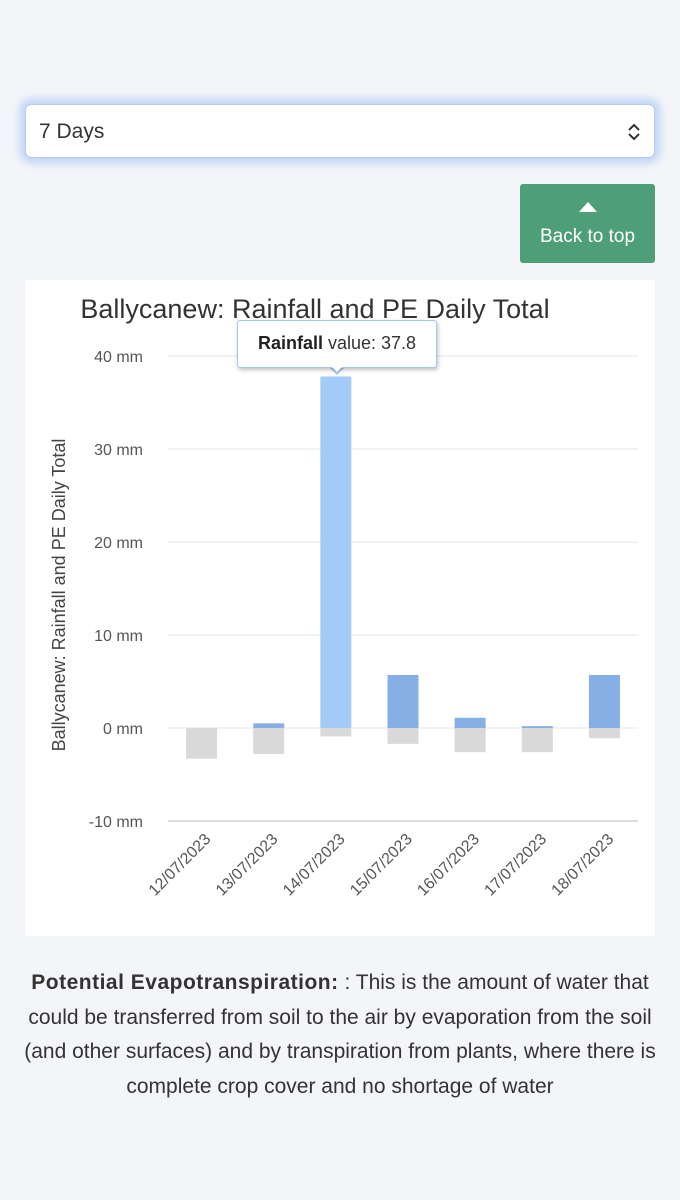  Describe the element at coordinates (180, 865) in the screenshot. I see `x-tick-label: 12/07/2023` at that location.